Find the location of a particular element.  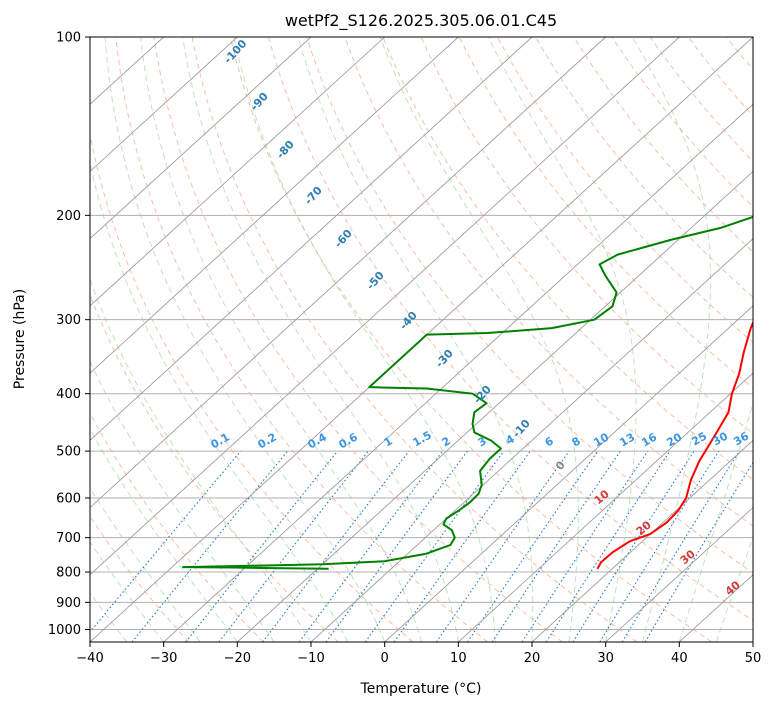

x-tick-label: 40 is located at coordinates (679, 658).